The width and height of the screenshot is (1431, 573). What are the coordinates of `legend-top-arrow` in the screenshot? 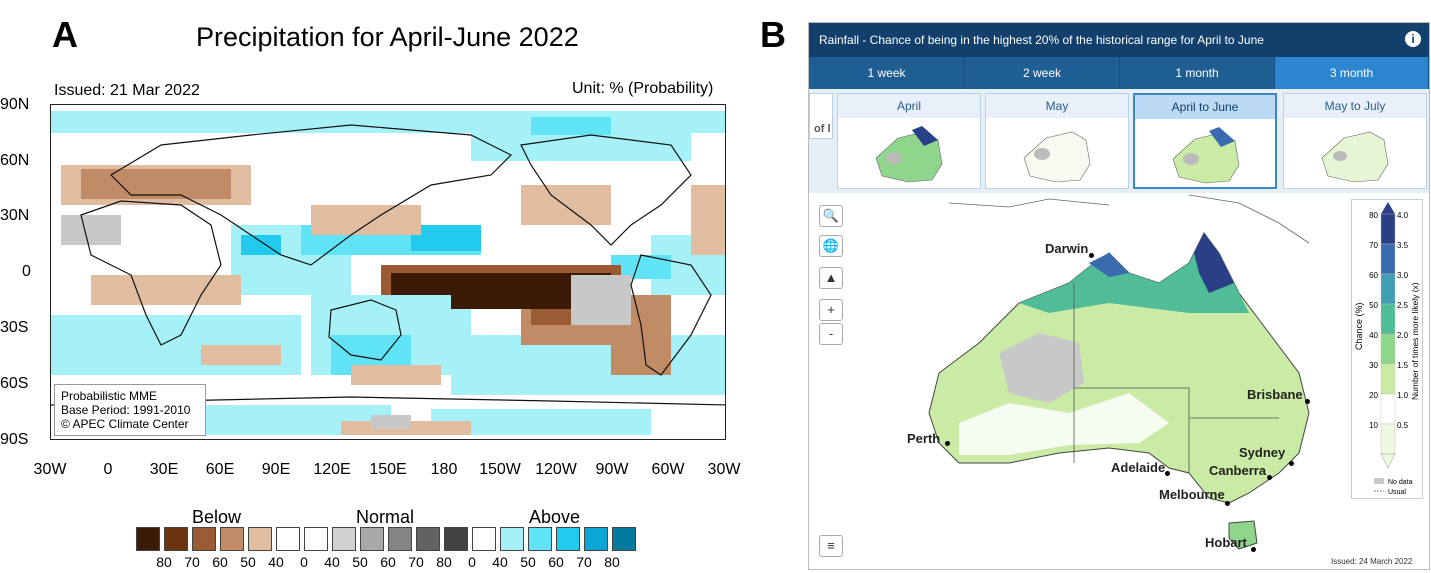 It's located at (1388, 208).